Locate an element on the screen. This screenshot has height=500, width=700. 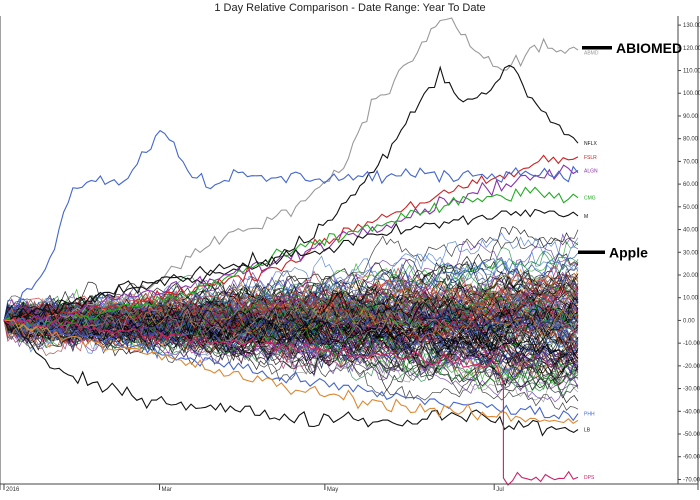
y-tick-label: 70.00 is located at coordinates (691, 162).